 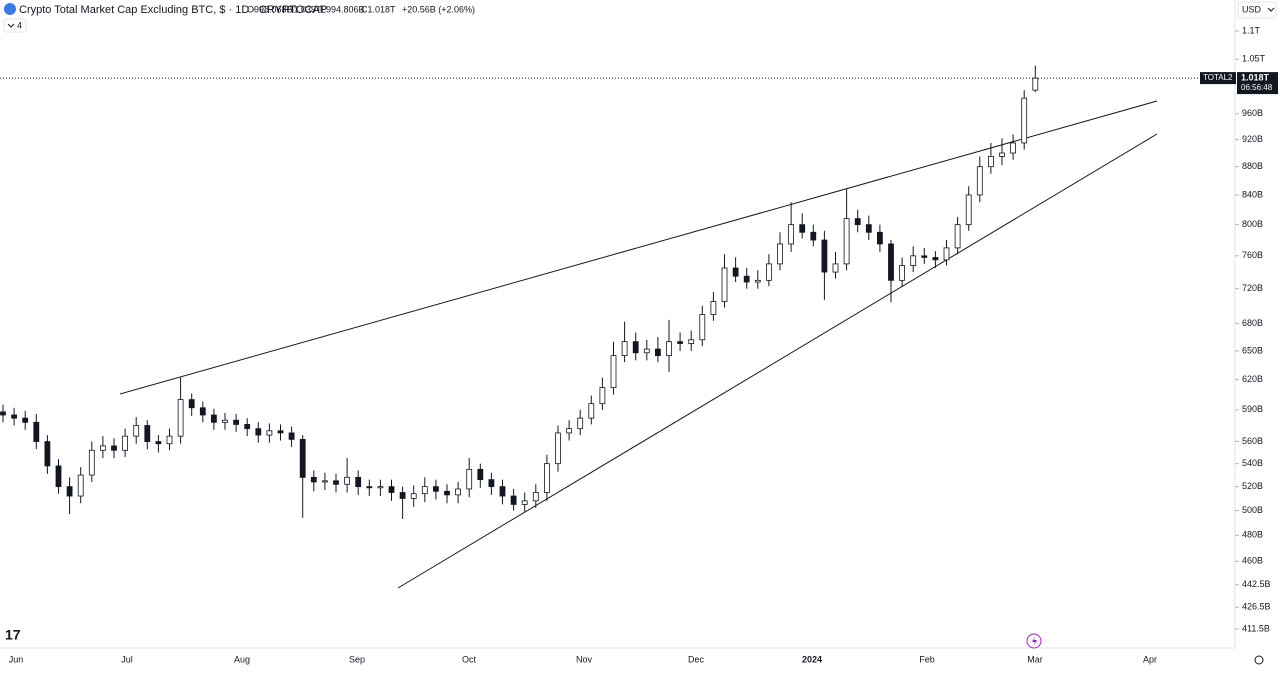 What do you see at coordinates (1251, 30) in the screenshot?
I see `y-tick-label: 1.1T` at bounding box center [1251, 30].